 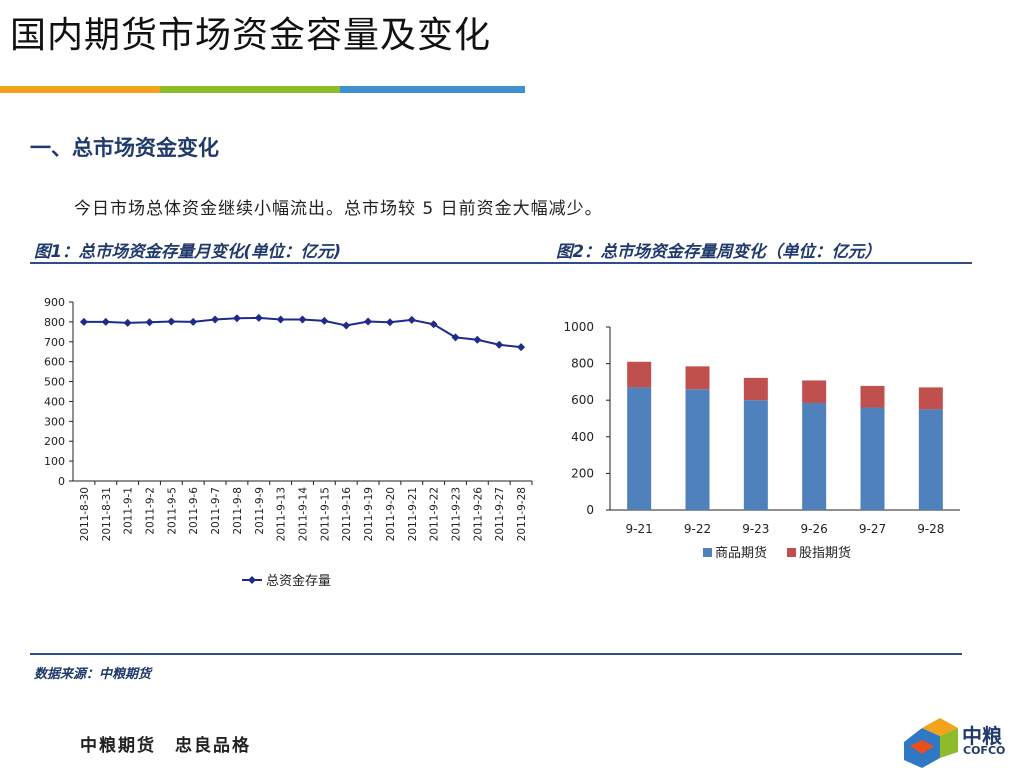 What do you see at coordinates (982, 736) in the screenshot?
I see `logo-text-cn: 中粮` at bounding box center [982, 736].